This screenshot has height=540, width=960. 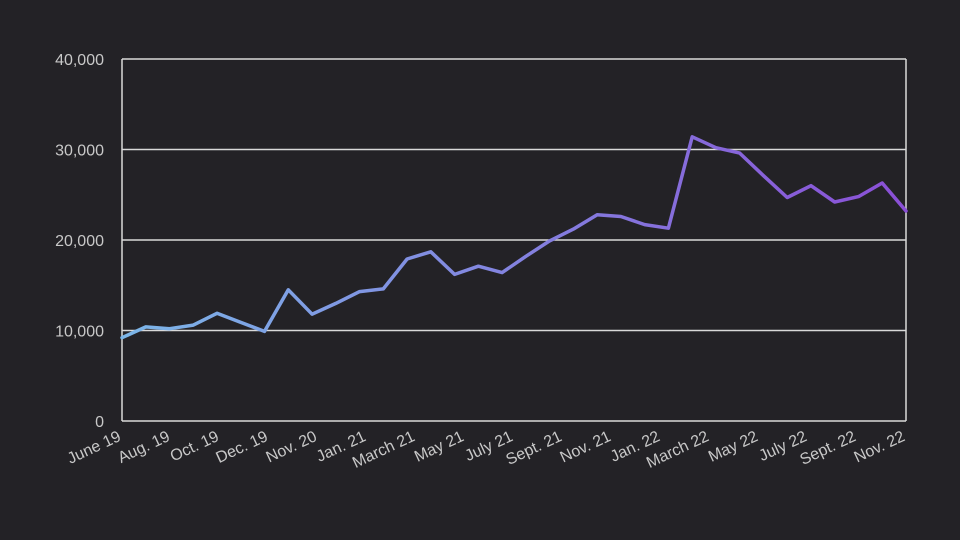 I want to click on x-tick-label: May 22, so click(x=733, y=447).